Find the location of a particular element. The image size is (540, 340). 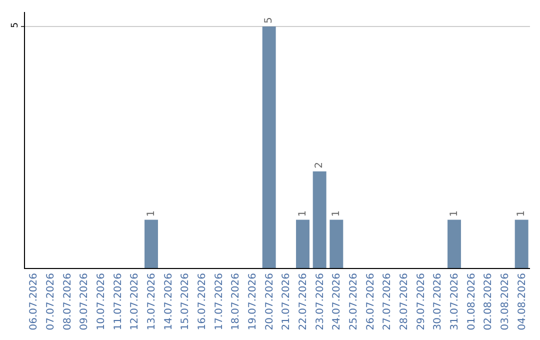

x-tick-label: 26.07.2026 is located at coordinates (370, 301).